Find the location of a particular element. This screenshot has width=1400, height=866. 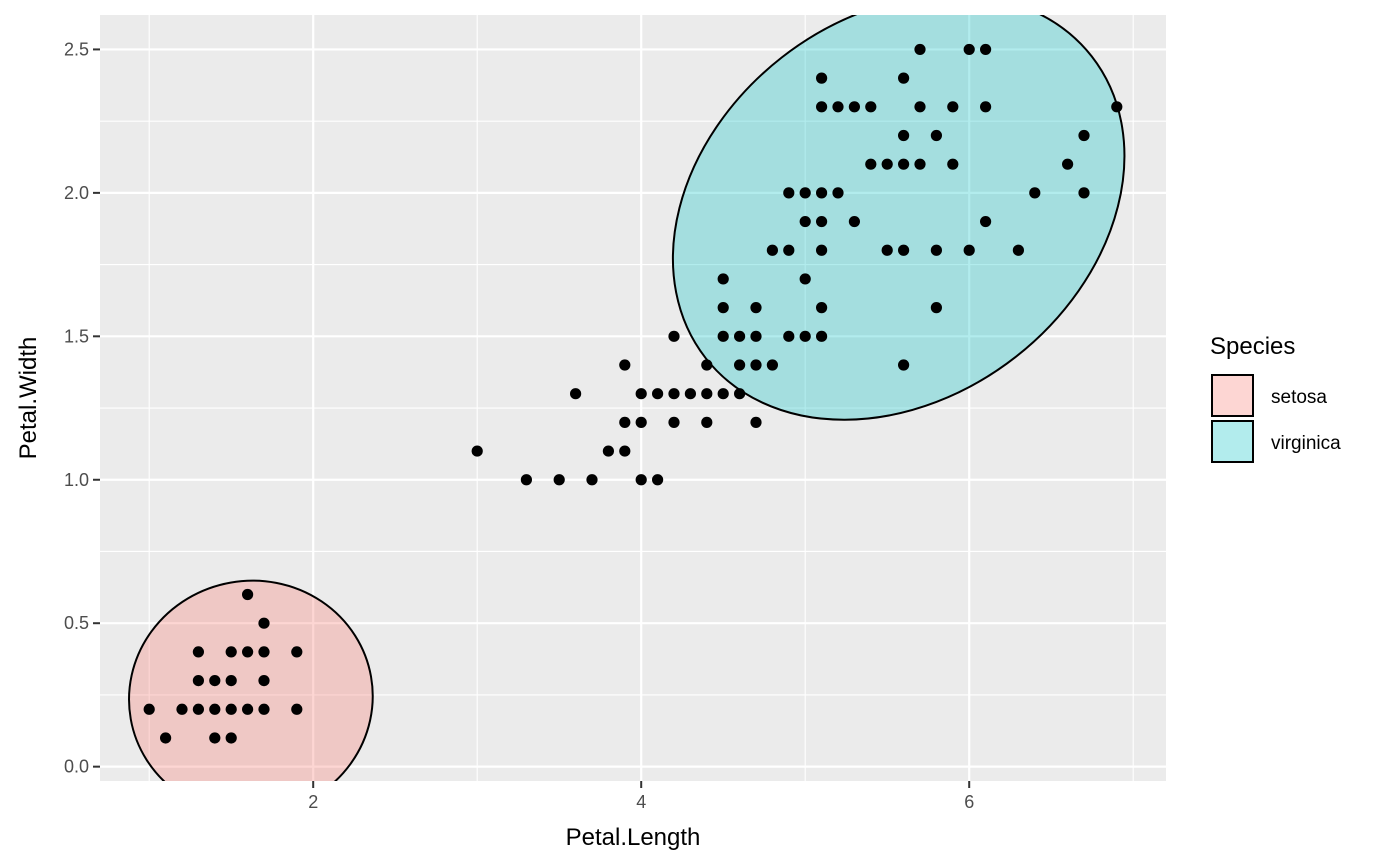

legend-label-setosa: setosa is located at coordinates (1299, 397).